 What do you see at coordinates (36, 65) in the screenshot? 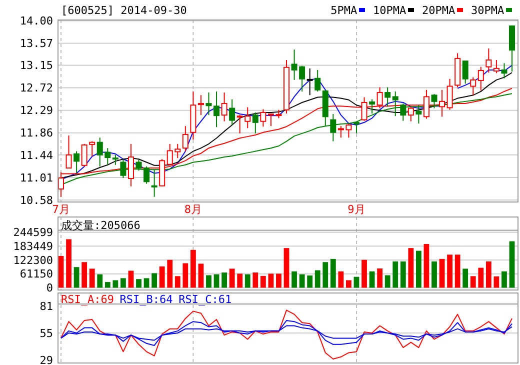
I see `y-tick-label: 13.15` at bounding box center [36, 65].